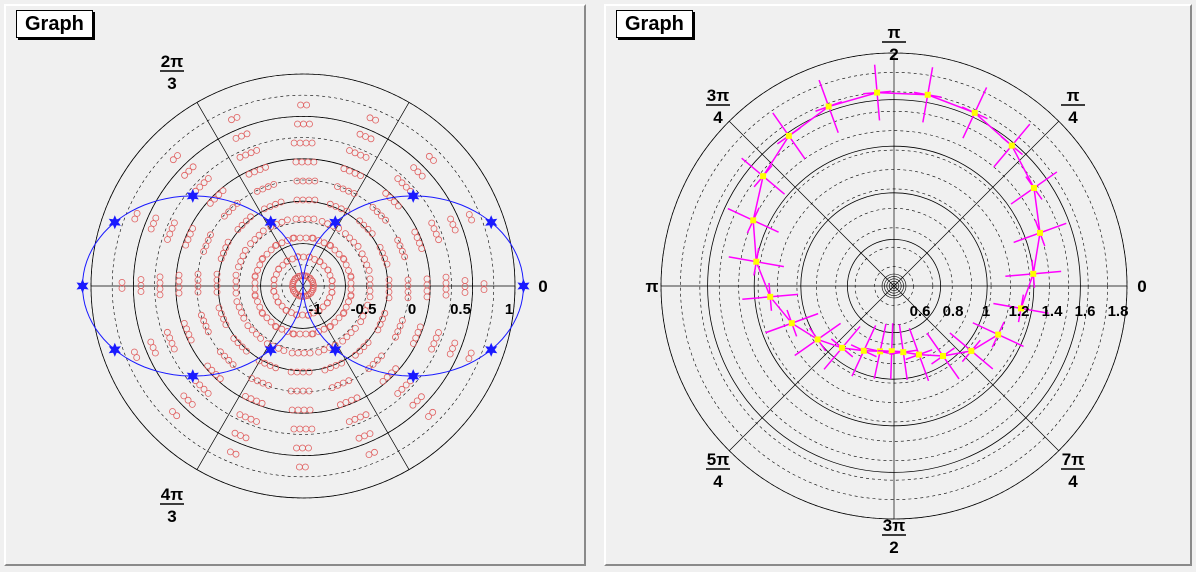 This screenshot has height=572, width=1196. I want to click on series-curve, so click(896, 224).